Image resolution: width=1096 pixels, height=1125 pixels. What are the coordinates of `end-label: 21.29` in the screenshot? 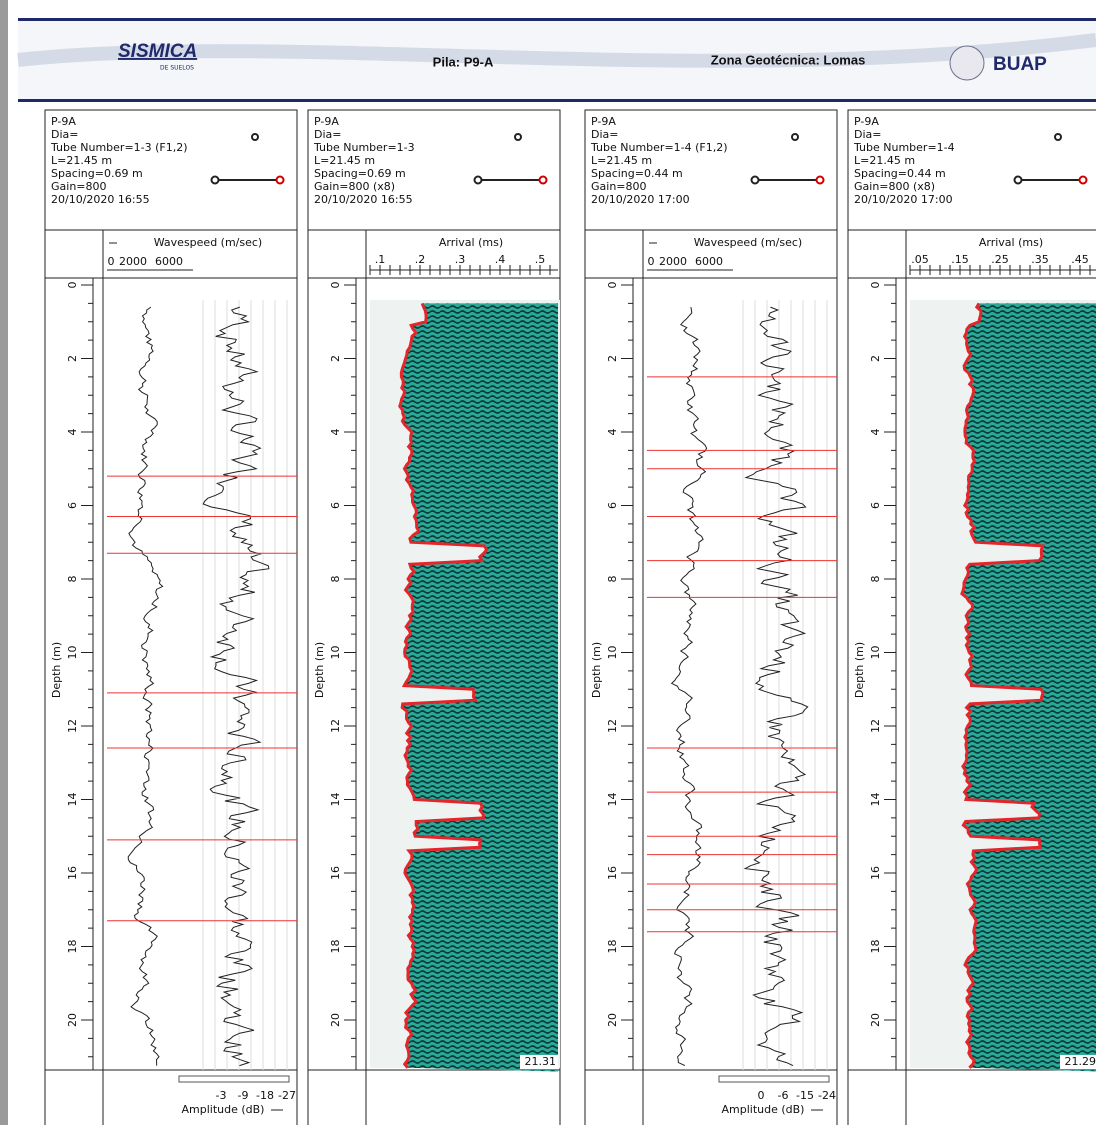 It's located at (1080, 1061).